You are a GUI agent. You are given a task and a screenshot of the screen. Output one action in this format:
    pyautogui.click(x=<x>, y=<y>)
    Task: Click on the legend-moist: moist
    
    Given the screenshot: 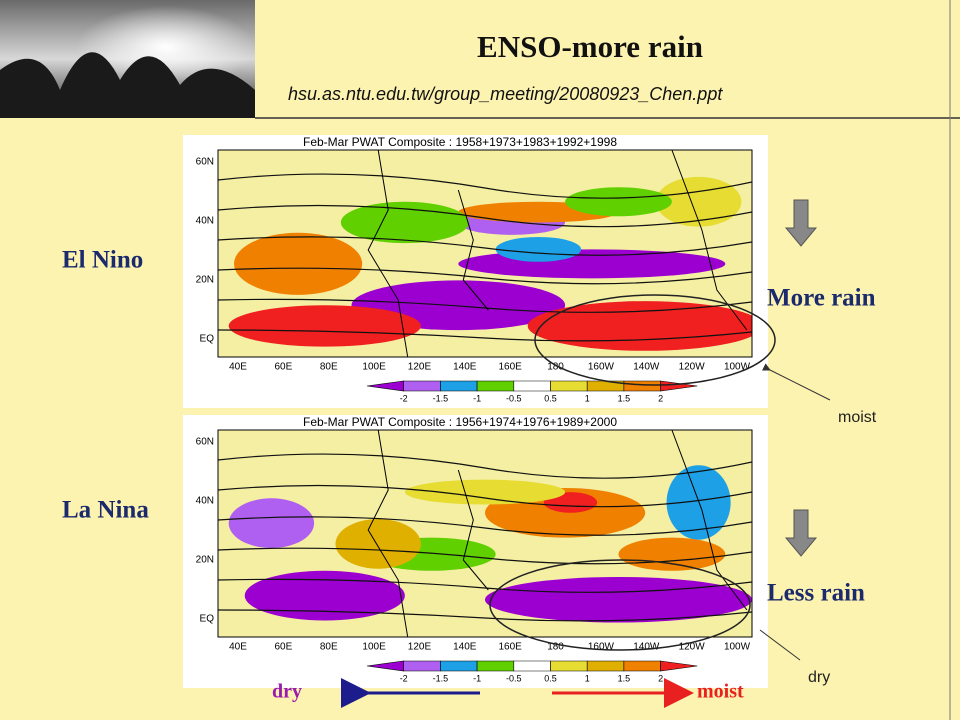 What is the action you would take?
    pyautogui.click(x=720, y=692)
    